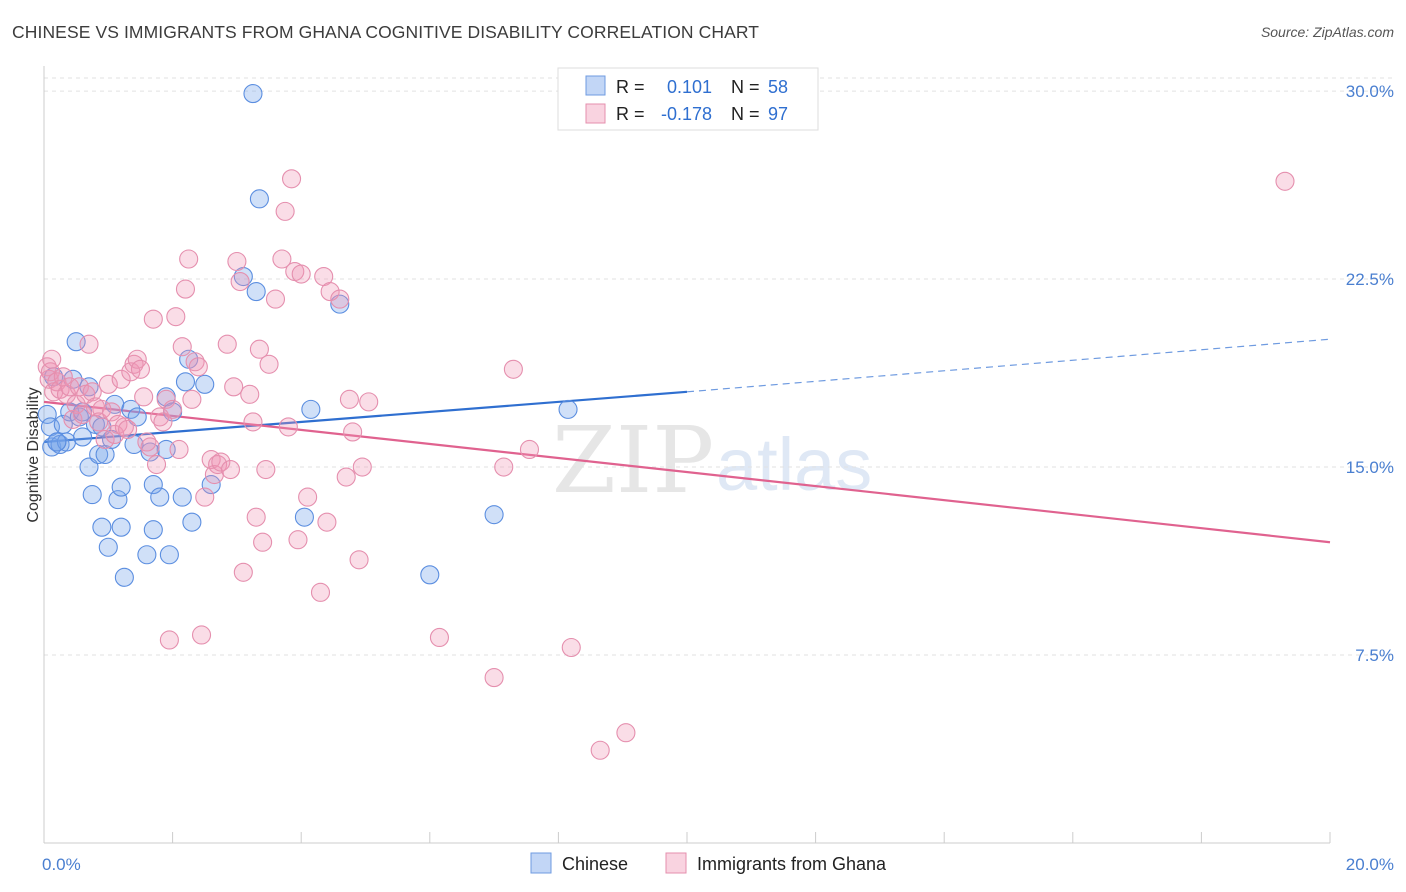 This screenshot has width=1406, height=892. What do you see at coordinates (595, 85) in the screenshot?
I see `legend-swatch-chinese` at bounding box center [595, 85].